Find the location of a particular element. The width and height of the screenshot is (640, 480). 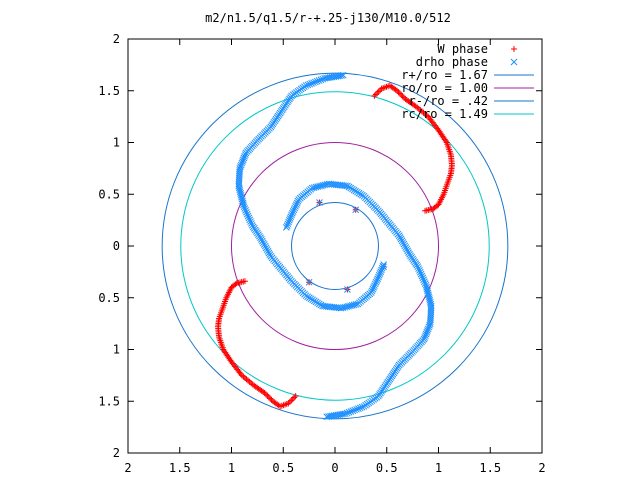

x-tick-label: 2 is located at coordinates (127, 468).